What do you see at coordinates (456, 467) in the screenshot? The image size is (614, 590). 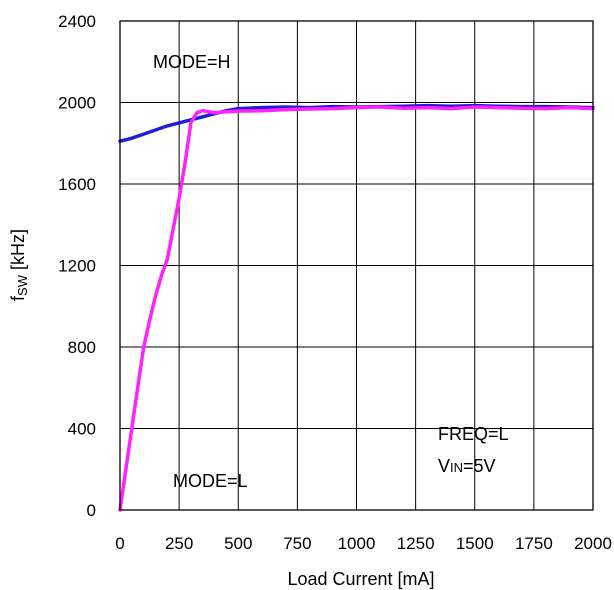 I see `vin-annotation-sub: IN` at bounding box center [456, 467].